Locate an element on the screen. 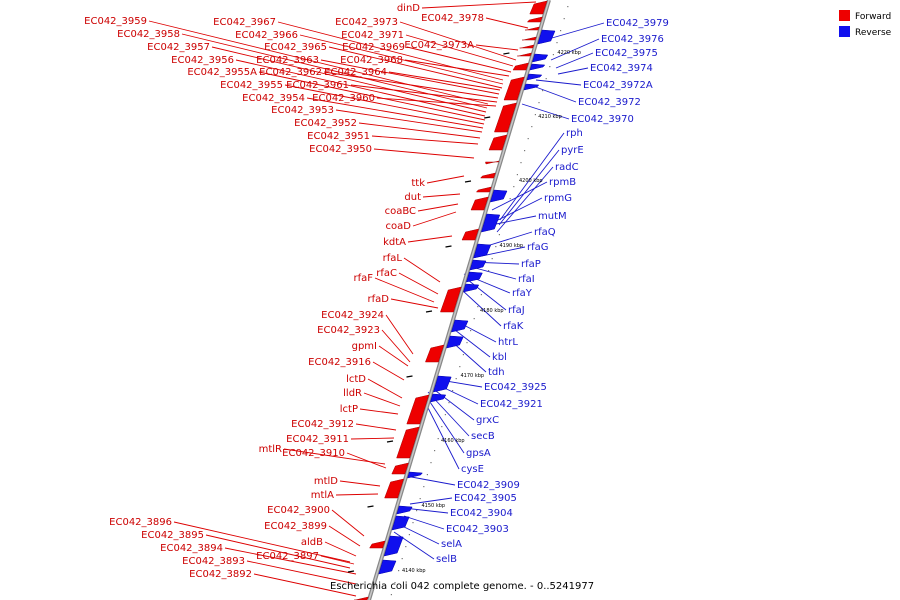  gene-label-ec042-3978: EC042_3978 is located at coordinates (452, 18).